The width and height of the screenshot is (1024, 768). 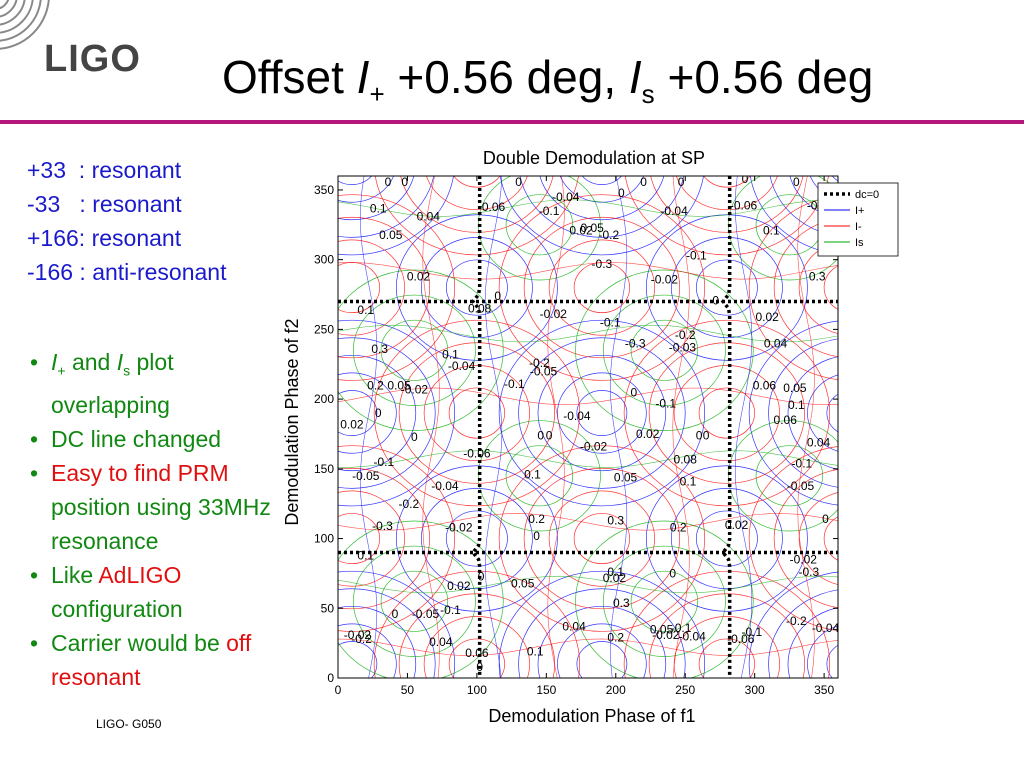 What do you see at coordinates (92, 59) in the screenshot?
I see `ligo-logo: LIGO` at bounding box center [92, 59].